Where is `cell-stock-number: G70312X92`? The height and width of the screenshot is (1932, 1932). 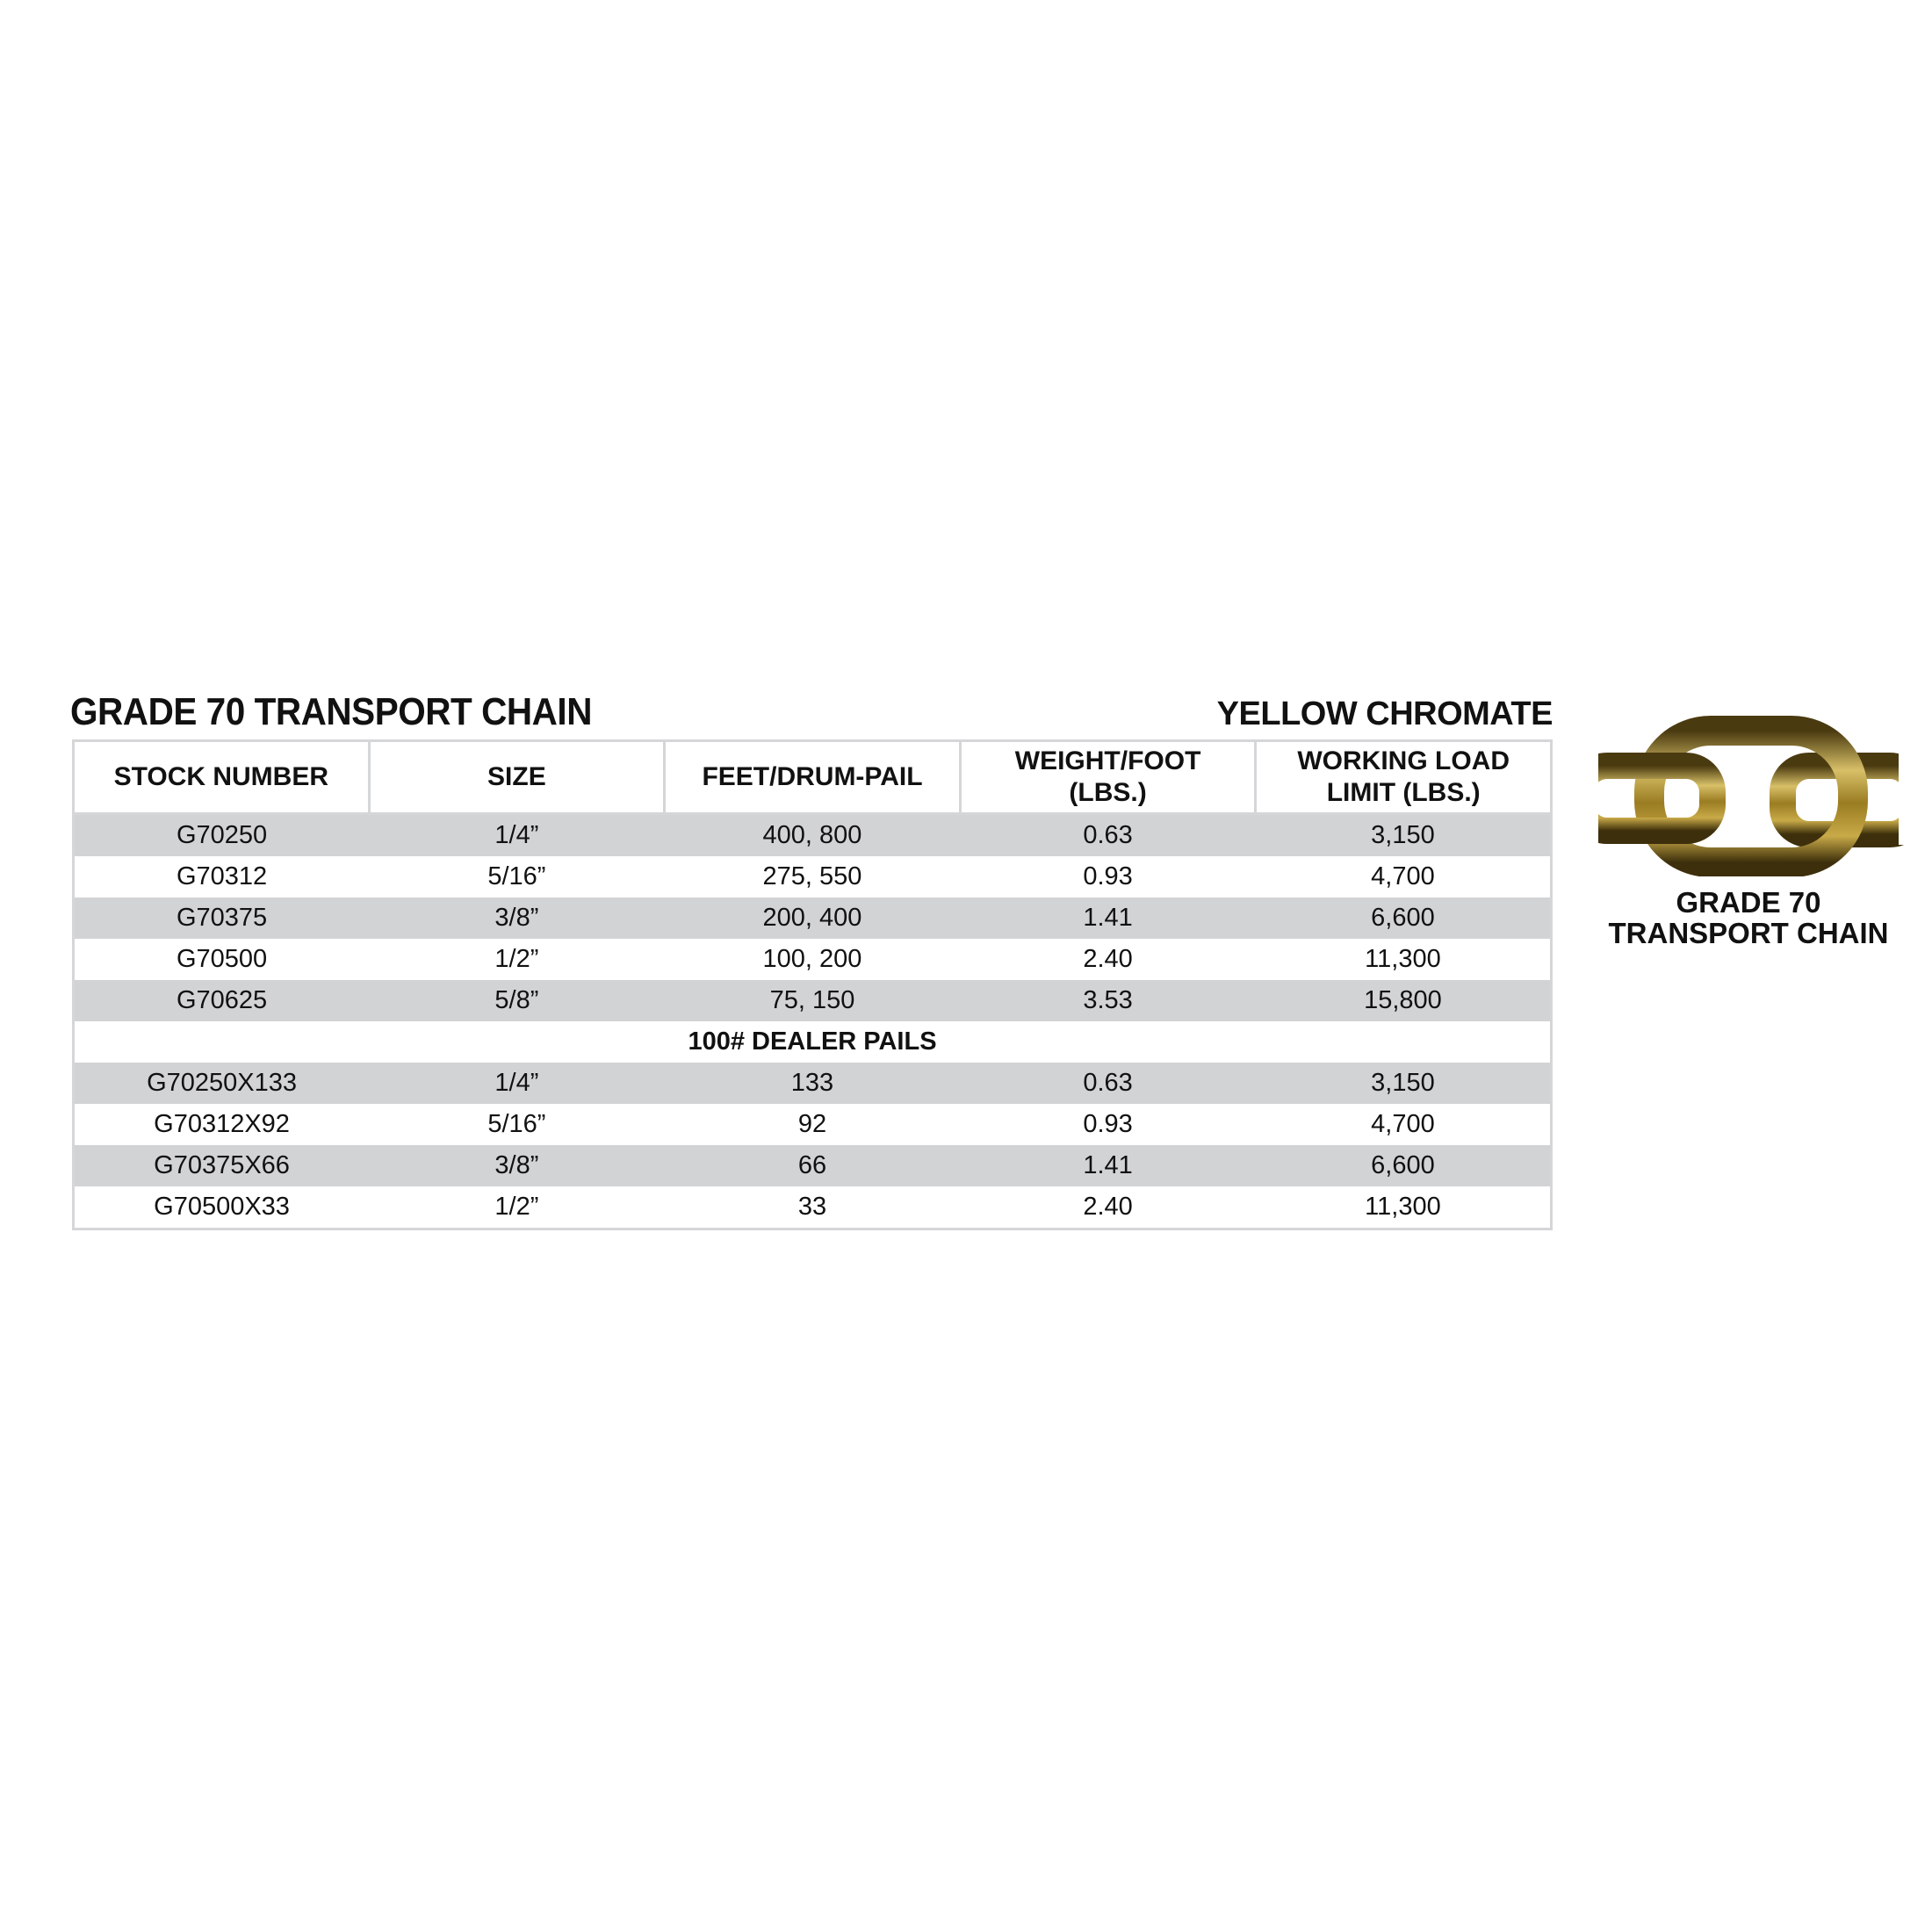
cell-stock-number: G70312X92 is located at coordinates (222, 1124).